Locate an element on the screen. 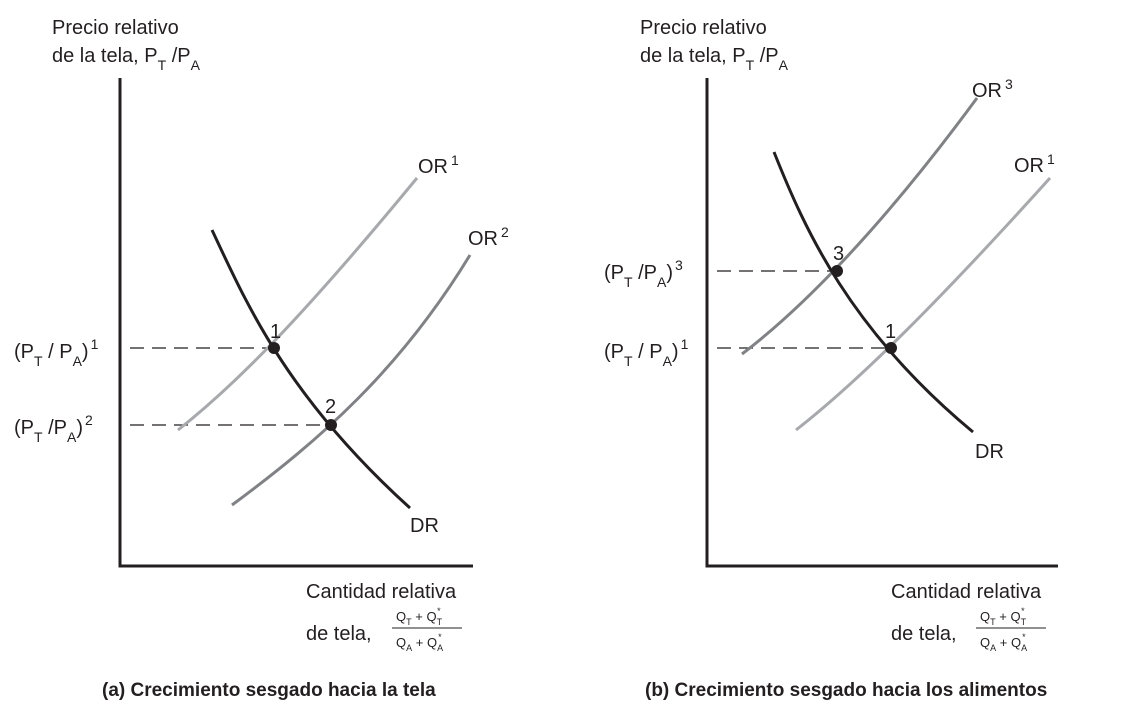 The height and width of the screenshot is (715, 1132). panel-b-or3-curve is located at coordinates (860, 226).